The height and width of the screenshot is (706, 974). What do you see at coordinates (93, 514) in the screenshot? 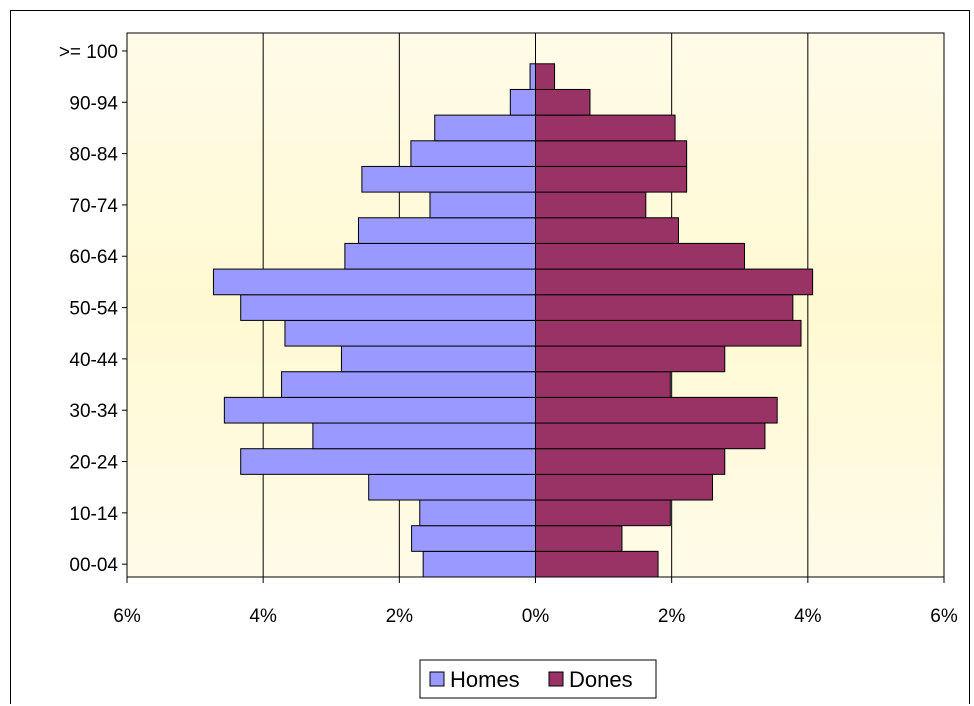
I see `y-tick-label: 10-14` at bounding box center [93, 514].